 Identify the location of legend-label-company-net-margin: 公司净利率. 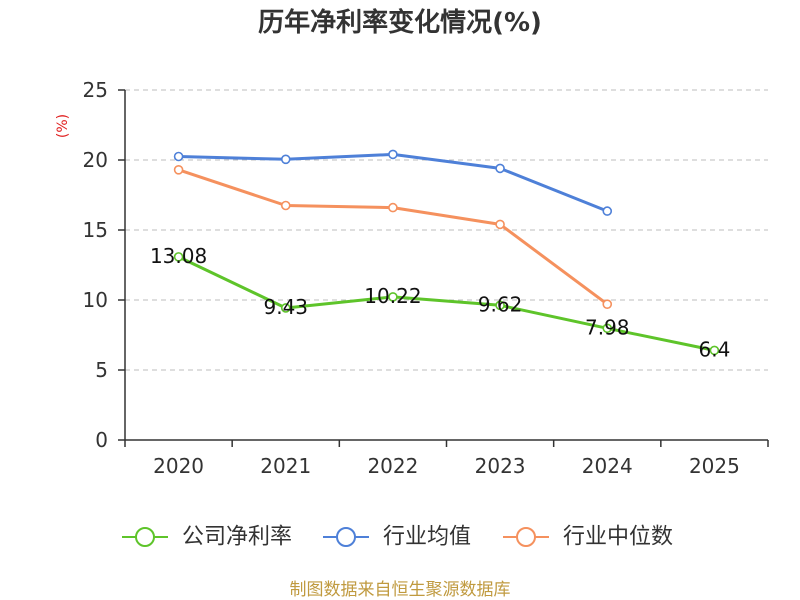
(237, 537).